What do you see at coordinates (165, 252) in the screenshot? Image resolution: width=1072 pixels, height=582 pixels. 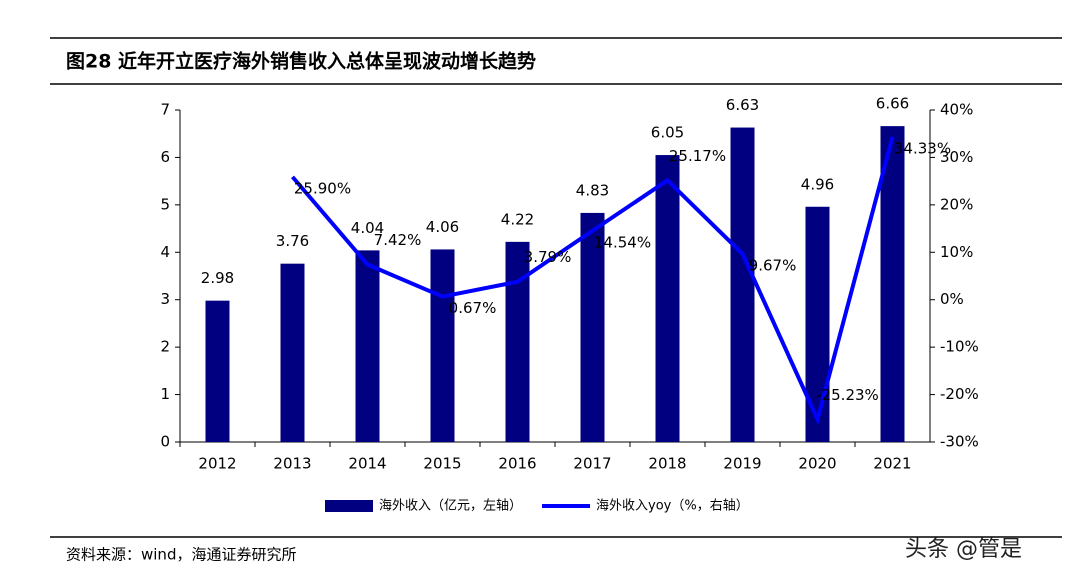 I see `y-tick-label: 4` at bounding box center [165, 252].